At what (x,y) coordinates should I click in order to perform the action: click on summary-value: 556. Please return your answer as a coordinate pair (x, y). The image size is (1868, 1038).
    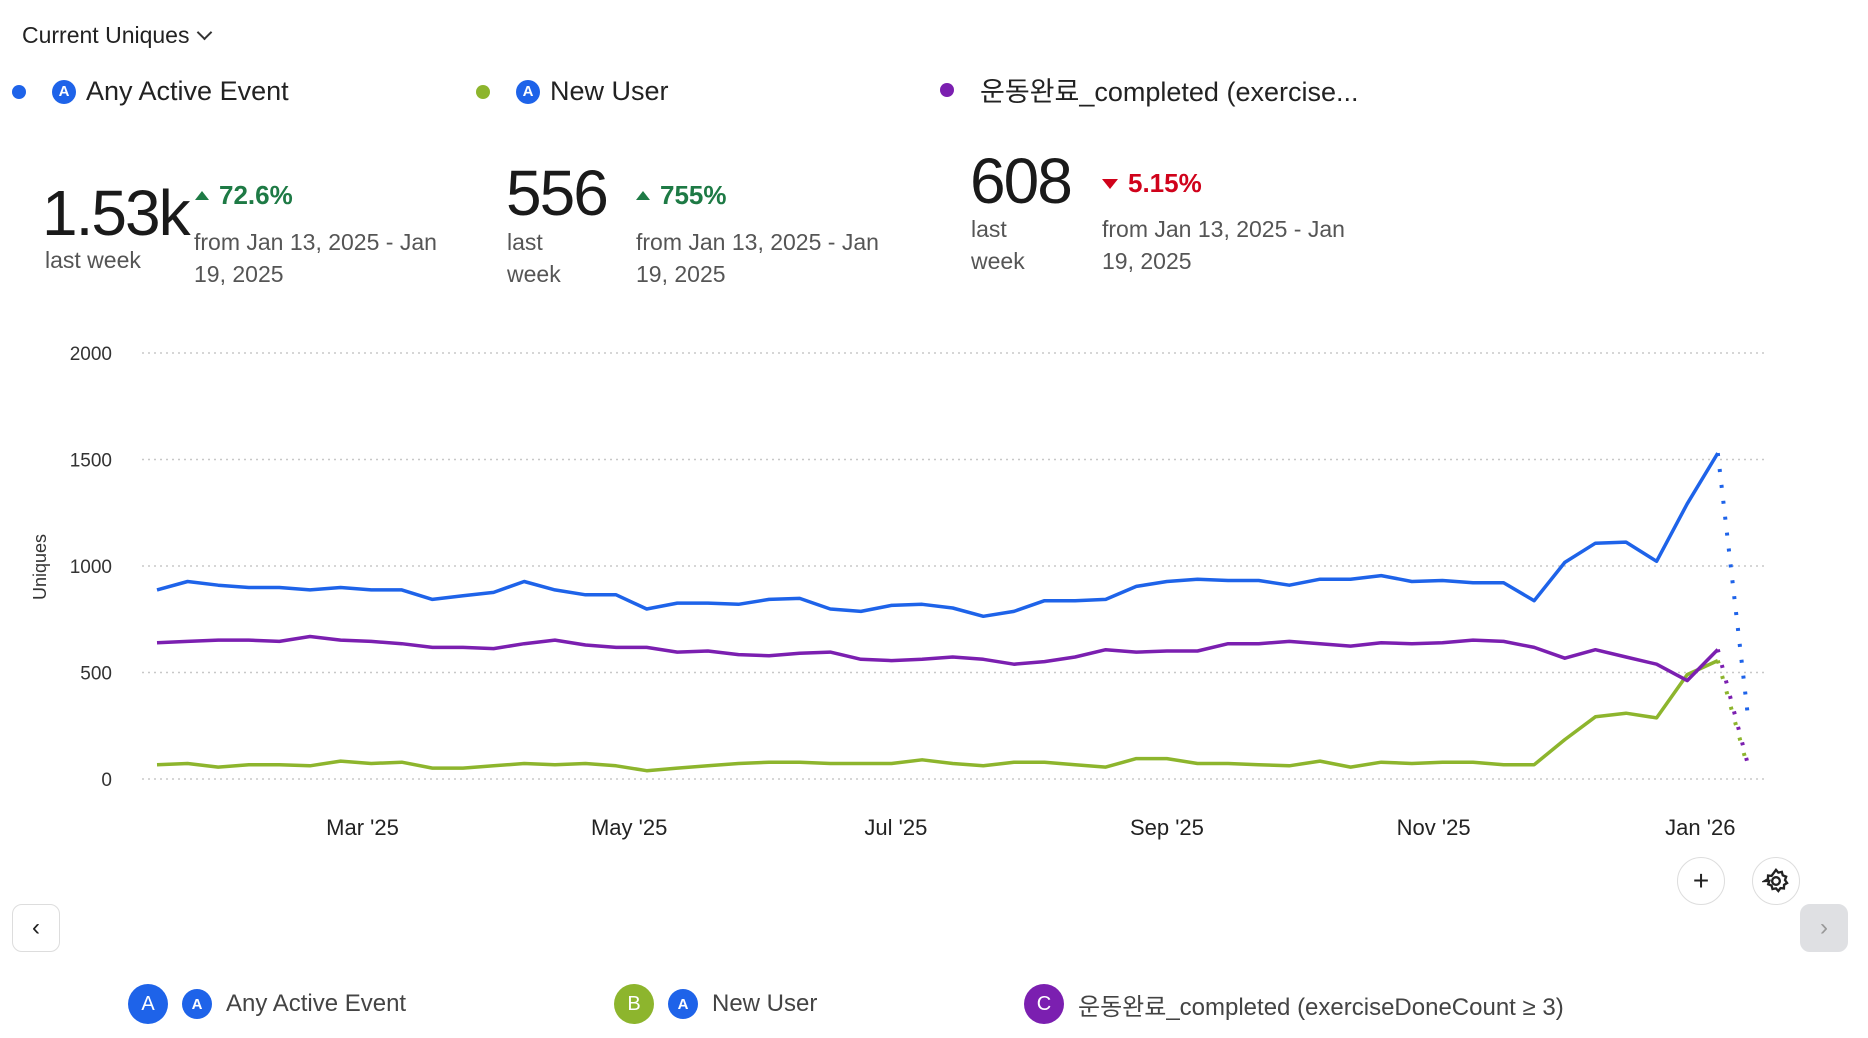
    Looking at the image, I should click on (557, 193).